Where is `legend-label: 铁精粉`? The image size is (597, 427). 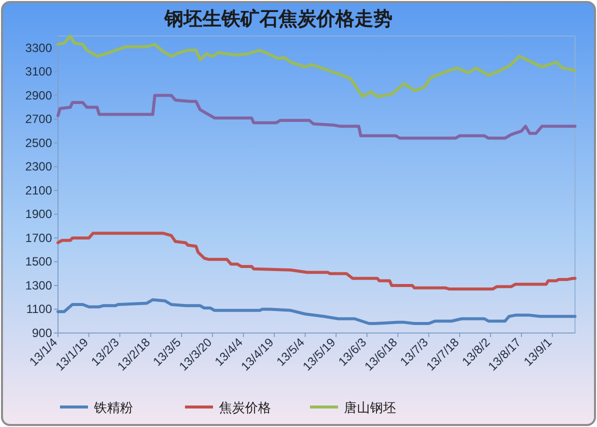
legend-label: 铁精粉 is located at coordinates (113, 407).